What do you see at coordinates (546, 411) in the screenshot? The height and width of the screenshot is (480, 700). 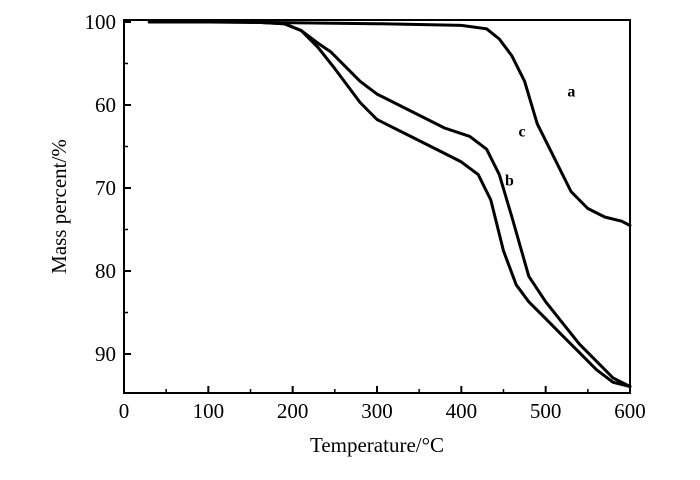 I see `x-tick-label: 500` at bounding box center [546, 411].